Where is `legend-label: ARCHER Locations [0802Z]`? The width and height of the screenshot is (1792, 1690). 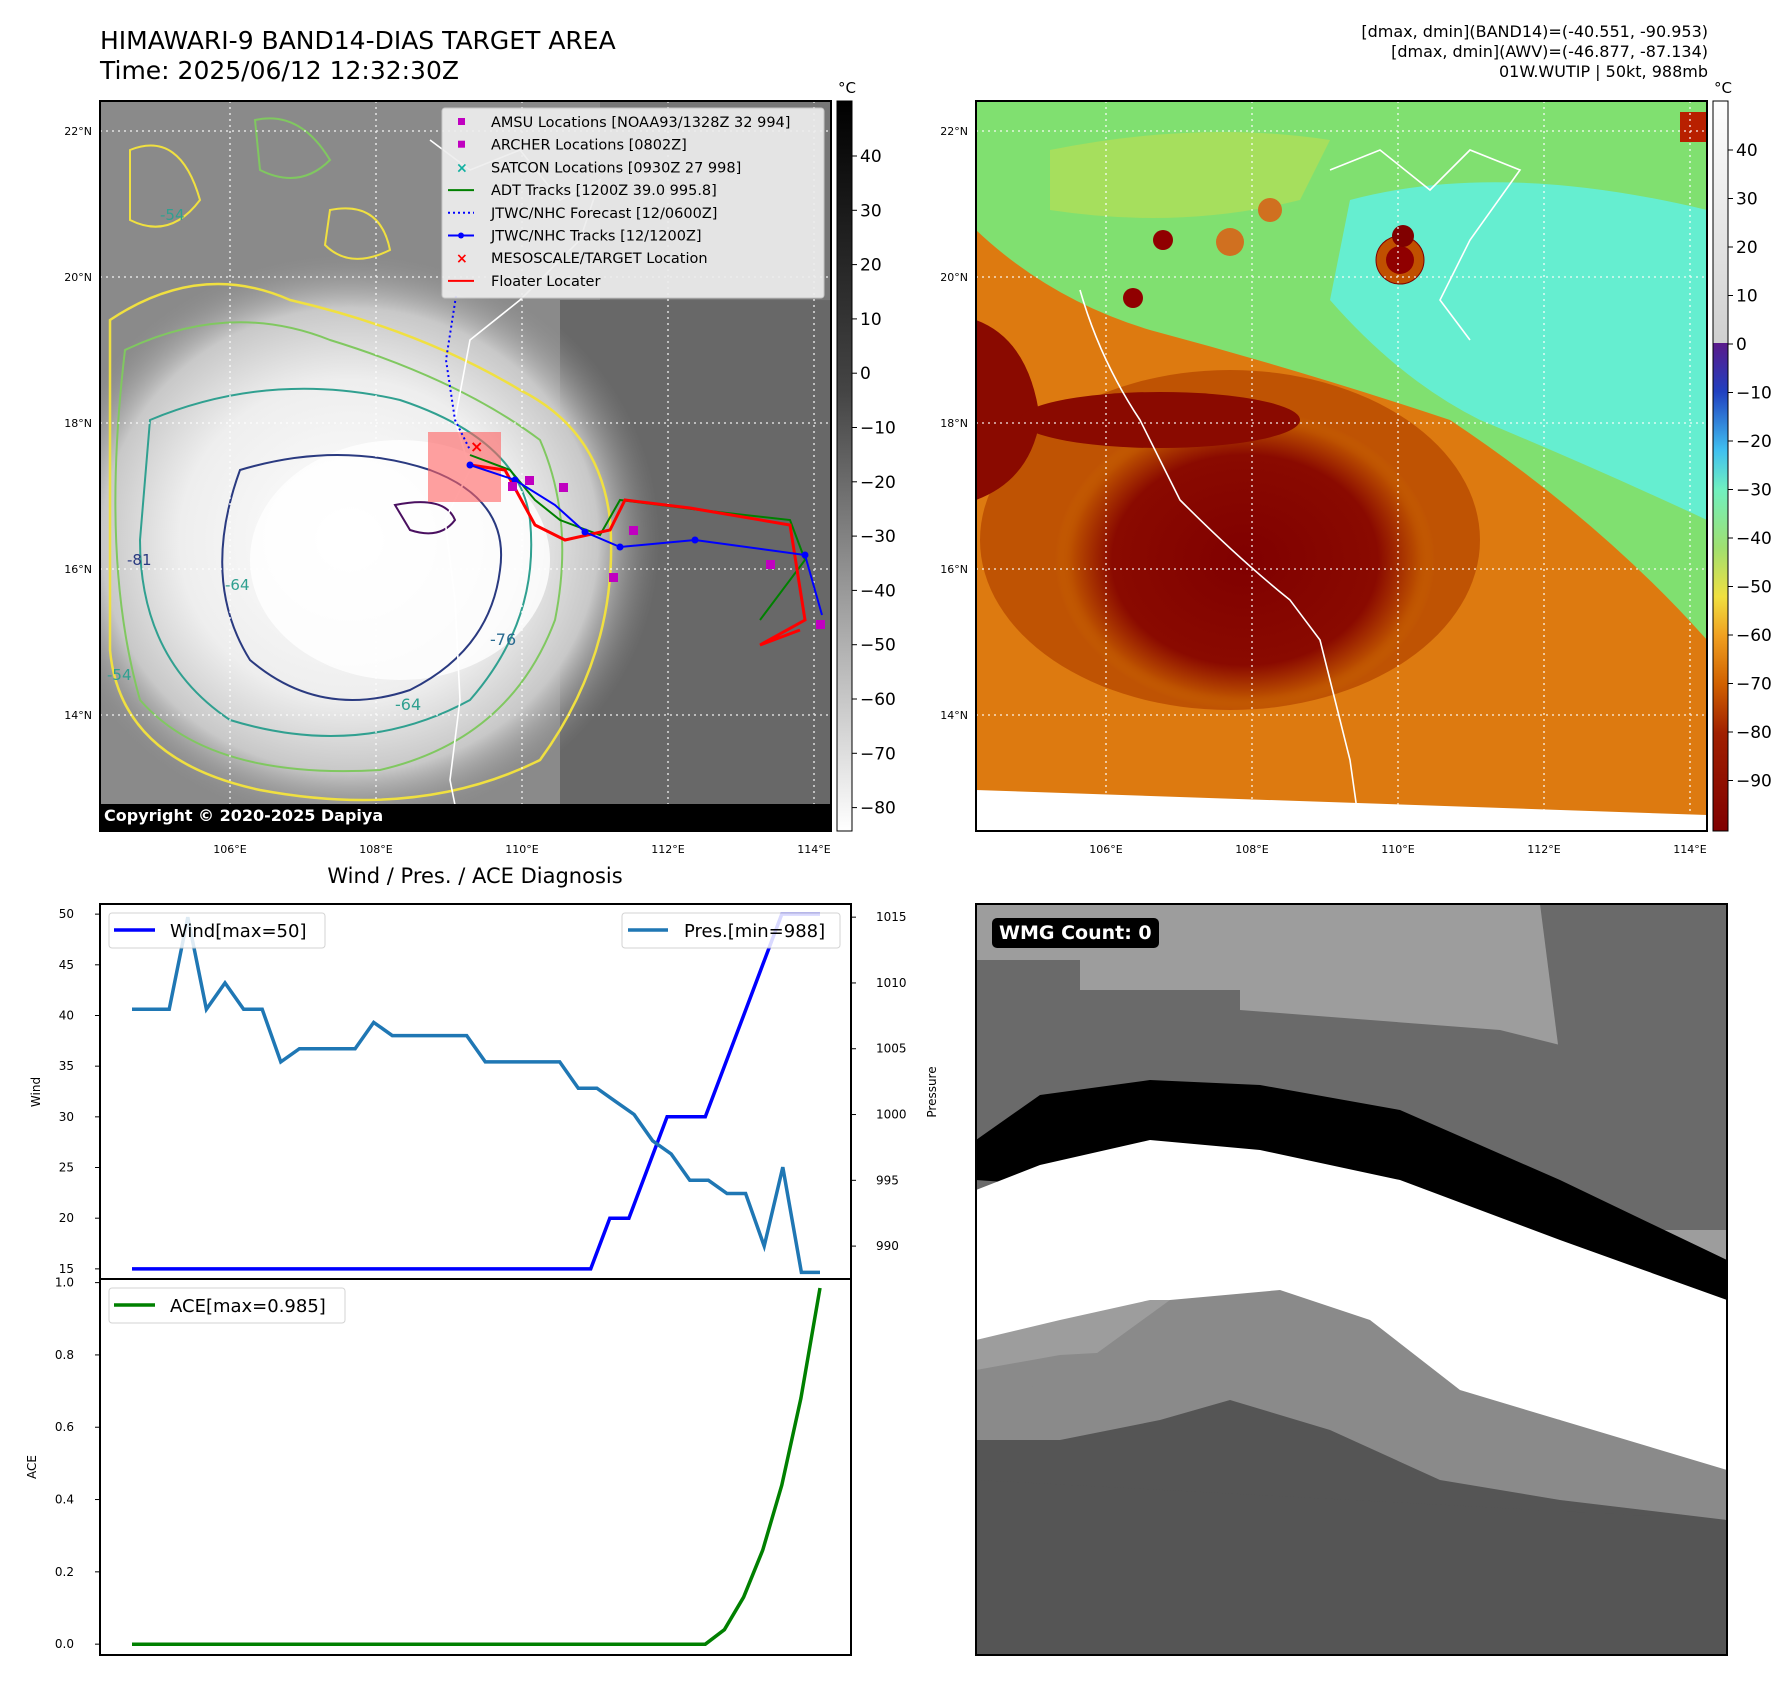 legend-label: ARCHER Locations [0802Z] is located at coordinates (589, 146).